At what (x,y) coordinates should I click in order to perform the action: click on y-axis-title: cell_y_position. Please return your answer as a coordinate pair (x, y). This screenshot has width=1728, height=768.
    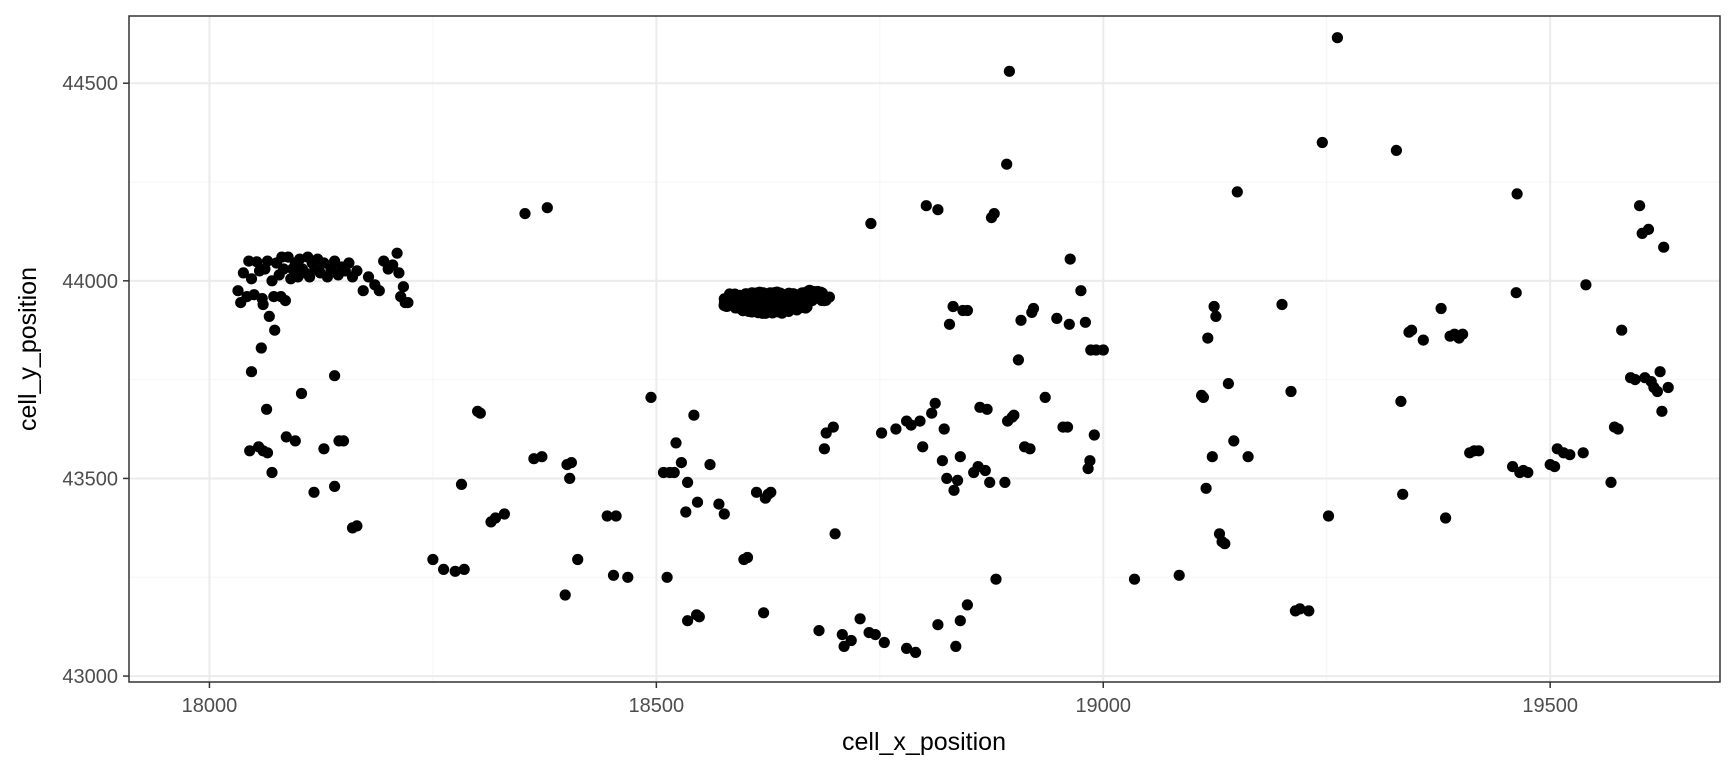
    Looking at the image, I should click on (28, 349).